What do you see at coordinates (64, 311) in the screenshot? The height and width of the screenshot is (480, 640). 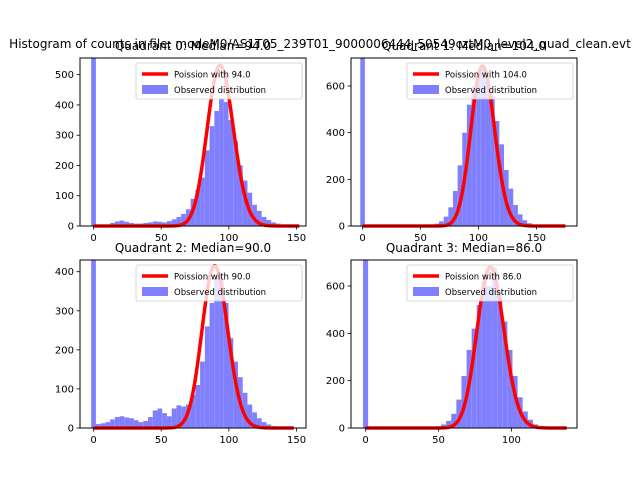 I see `y-tick-label: 300` at bounding box center [64, 311].